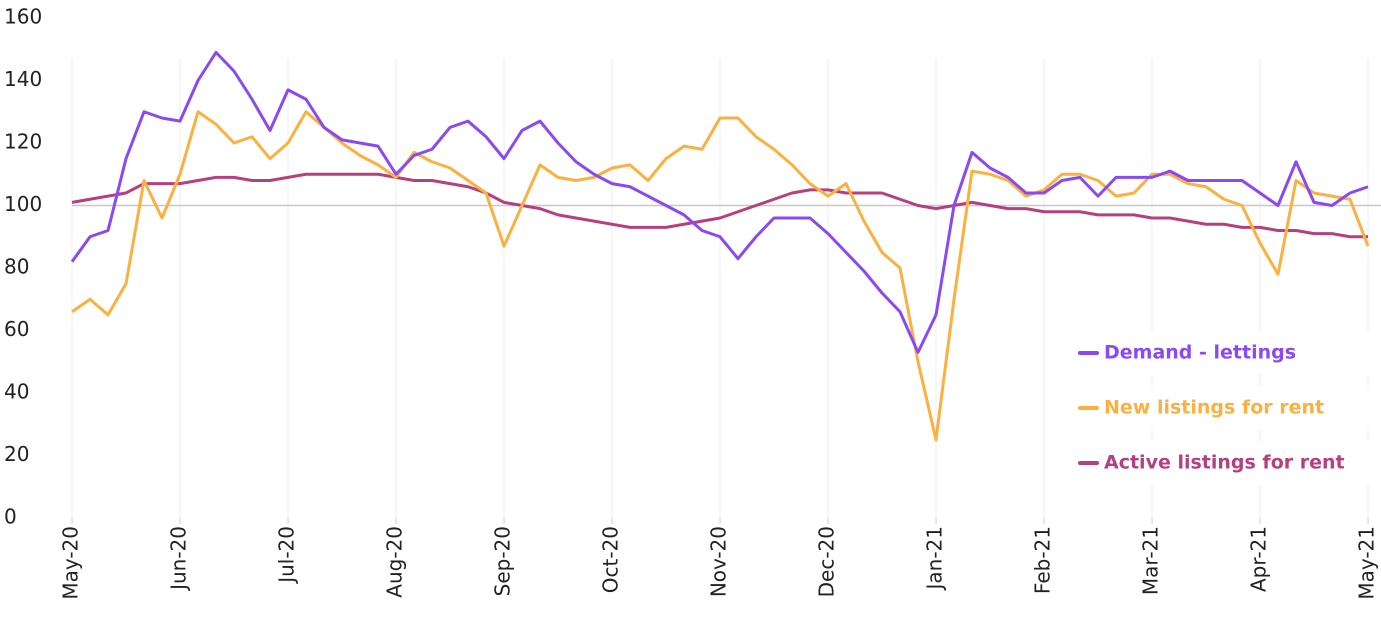  Describe the element at coordinates (16, 329) in the screenshot. I see `y-tick-label: 60` at that location.